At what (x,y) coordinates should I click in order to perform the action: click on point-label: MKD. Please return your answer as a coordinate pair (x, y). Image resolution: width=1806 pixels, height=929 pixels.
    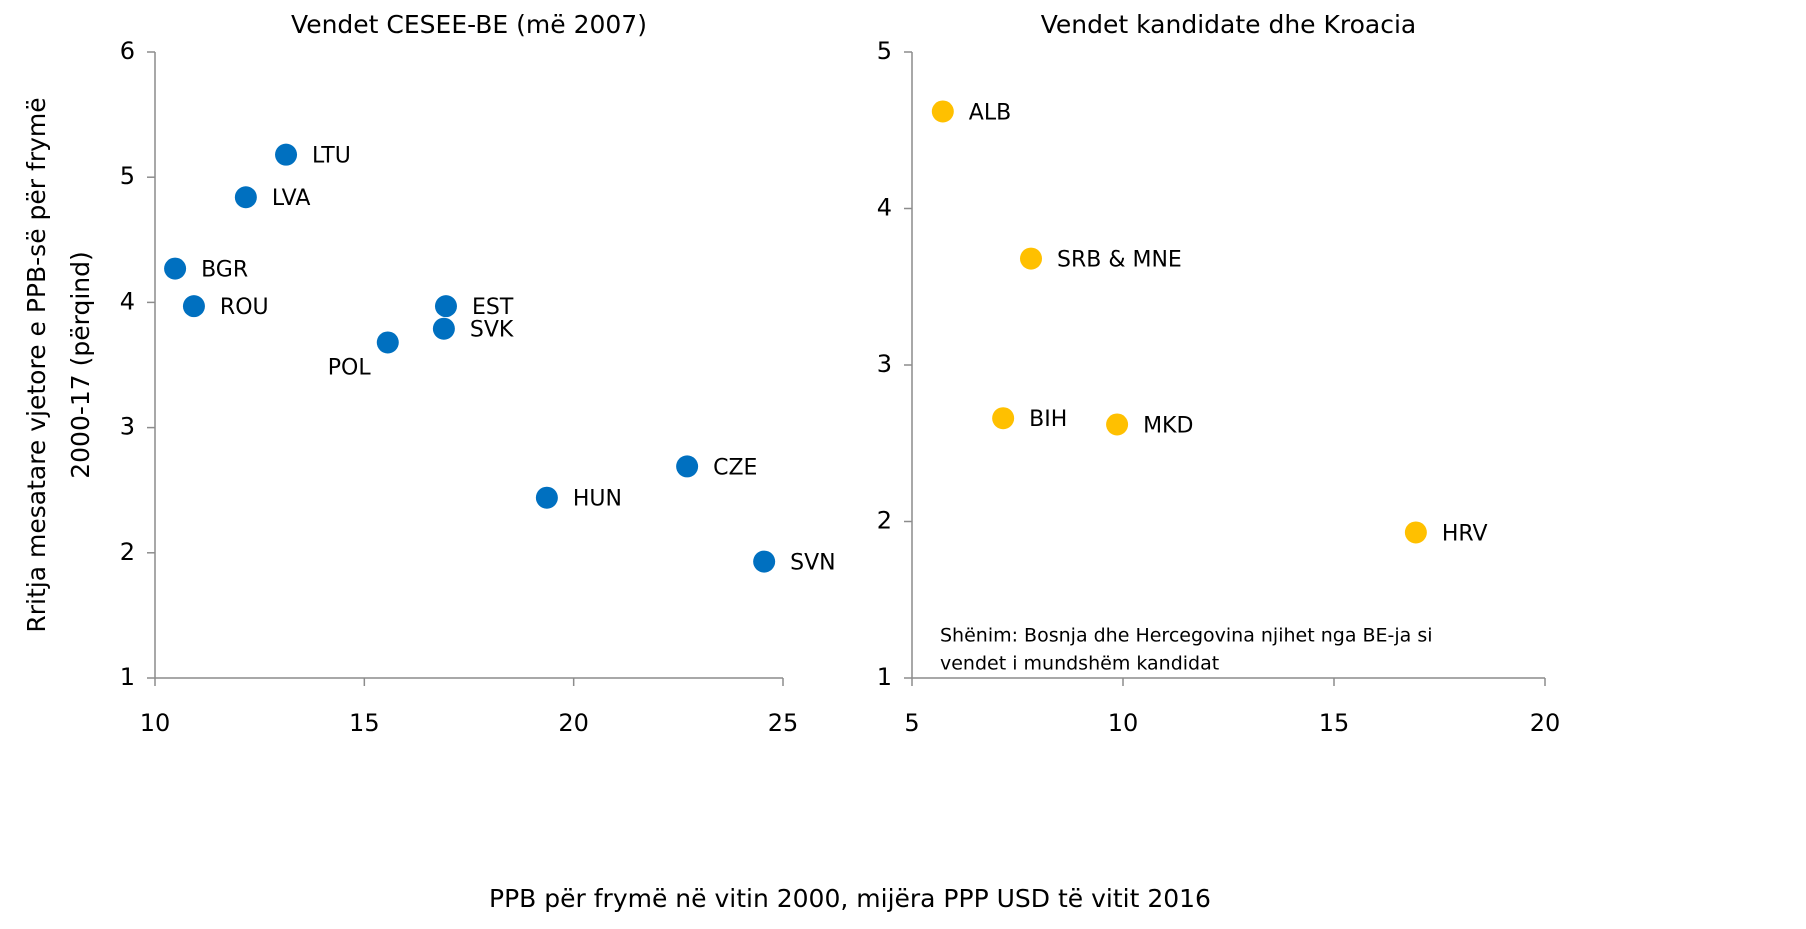
    Looking at the image, I should click on (1168, 425).